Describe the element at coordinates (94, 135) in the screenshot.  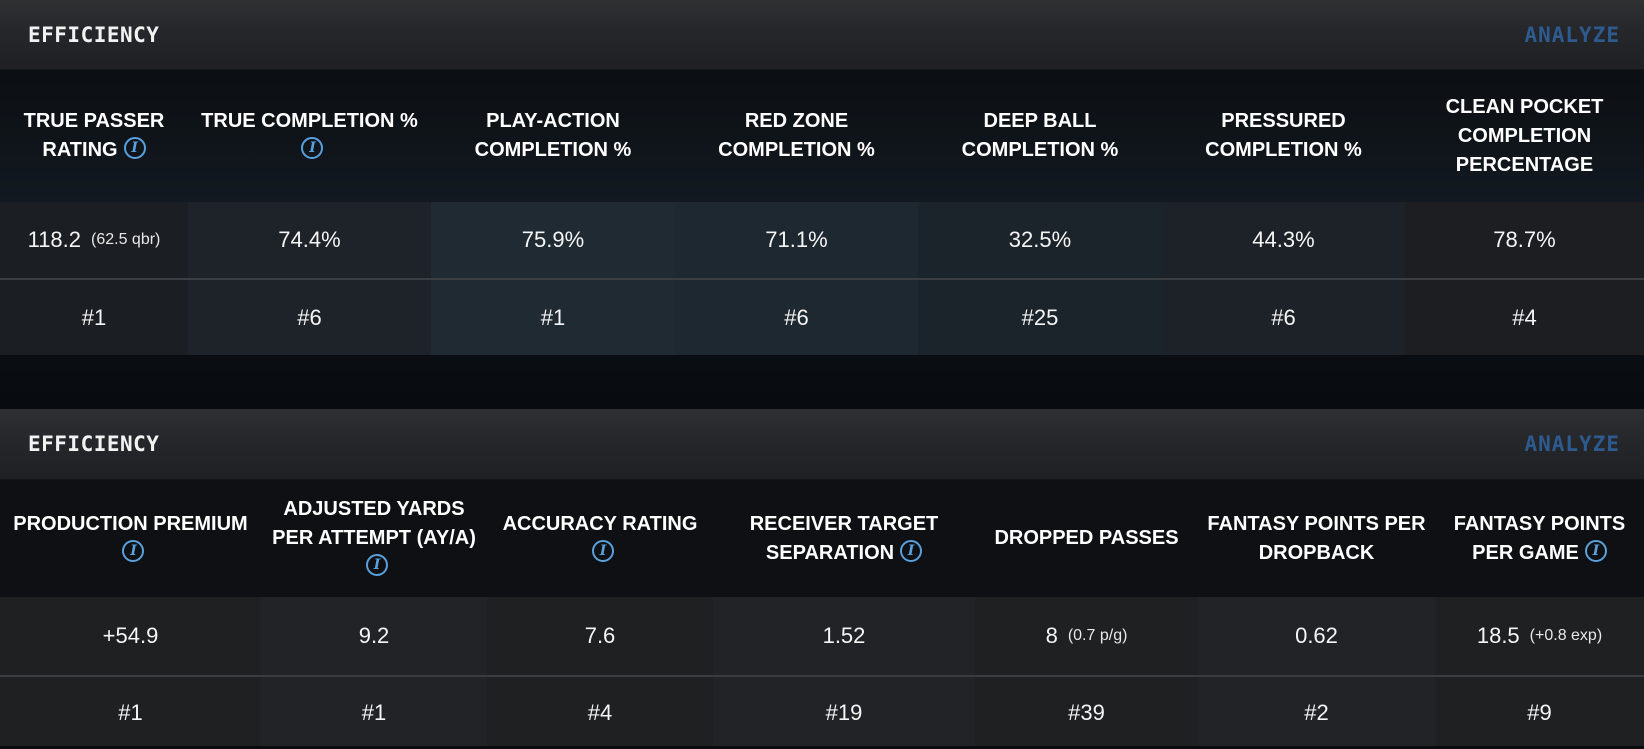
I see `column-header-true-passer-rating: TRUE PASSER RATING i` at that location.